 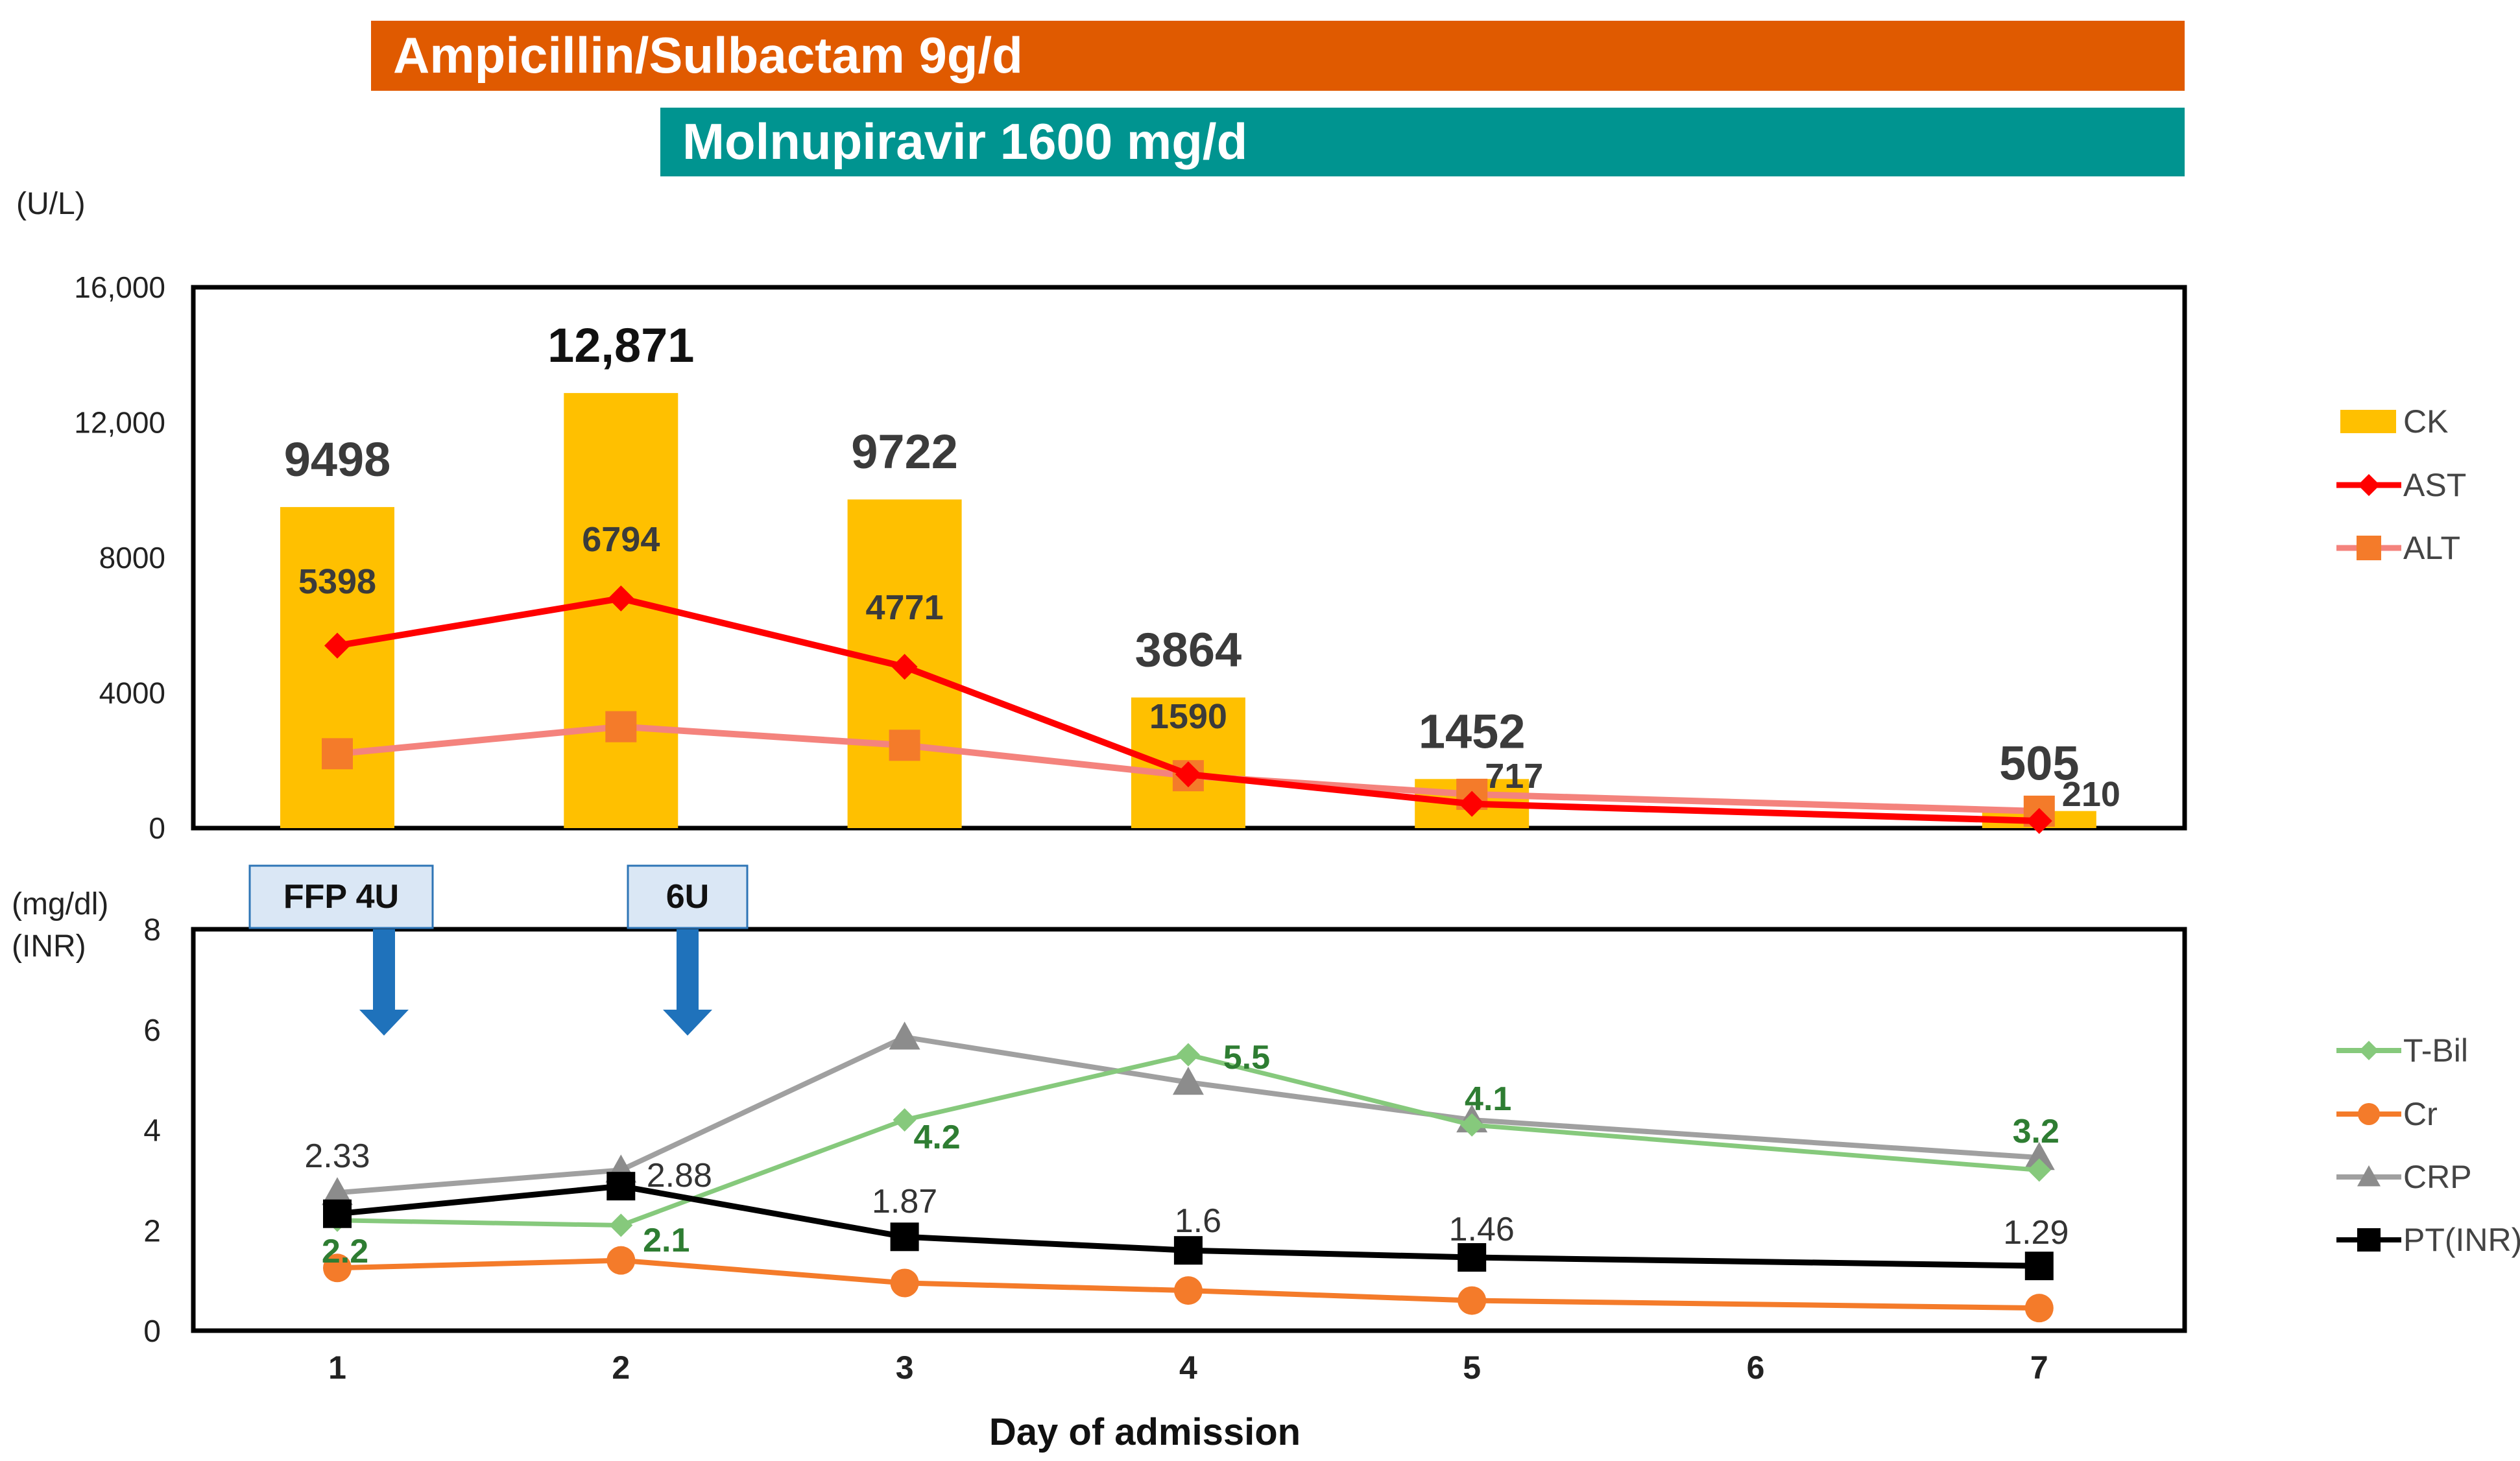 I want to click on legend-cr-marker, so click(x=2369, y=1114).